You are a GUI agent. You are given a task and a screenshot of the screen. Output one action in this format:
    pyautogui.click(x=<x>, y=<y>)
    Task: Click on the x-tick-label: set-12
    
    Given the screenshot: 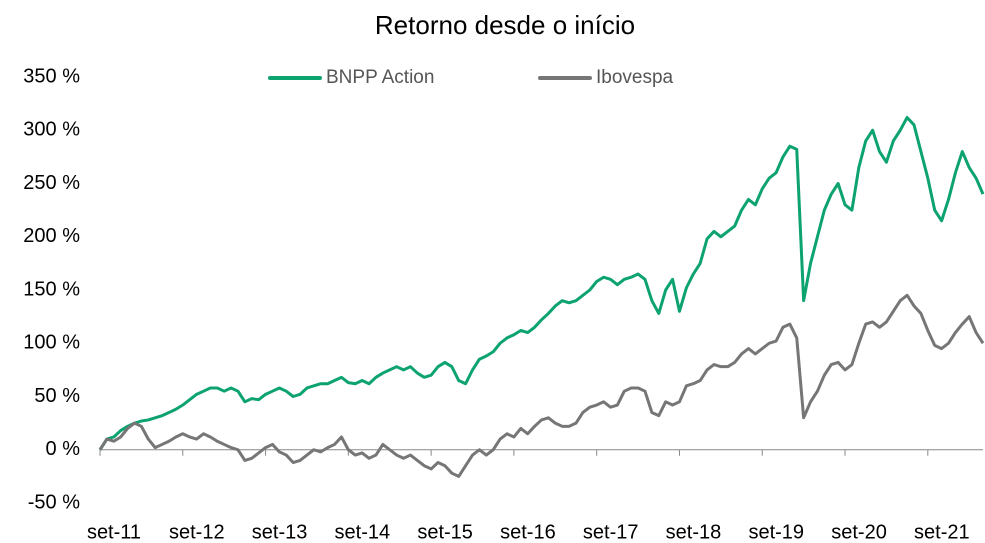 What is the action you would take?
    pyautogui.click(x=197, y=532)
    